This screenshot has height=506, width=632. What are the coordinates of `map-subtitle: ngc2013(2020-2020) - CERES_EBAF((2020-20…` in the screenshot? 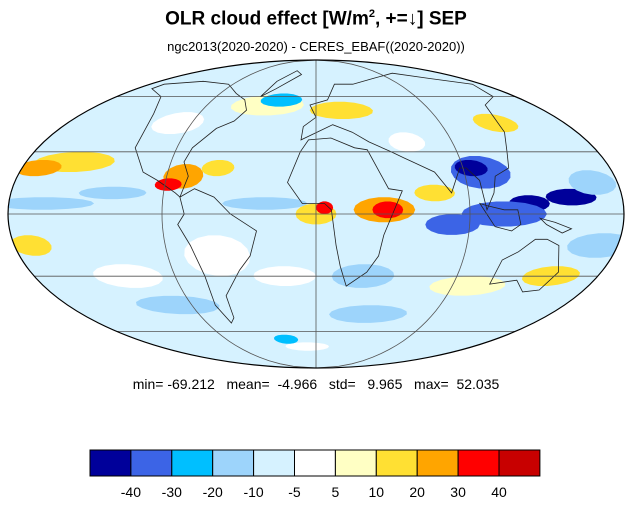 It's located at (316, 46).